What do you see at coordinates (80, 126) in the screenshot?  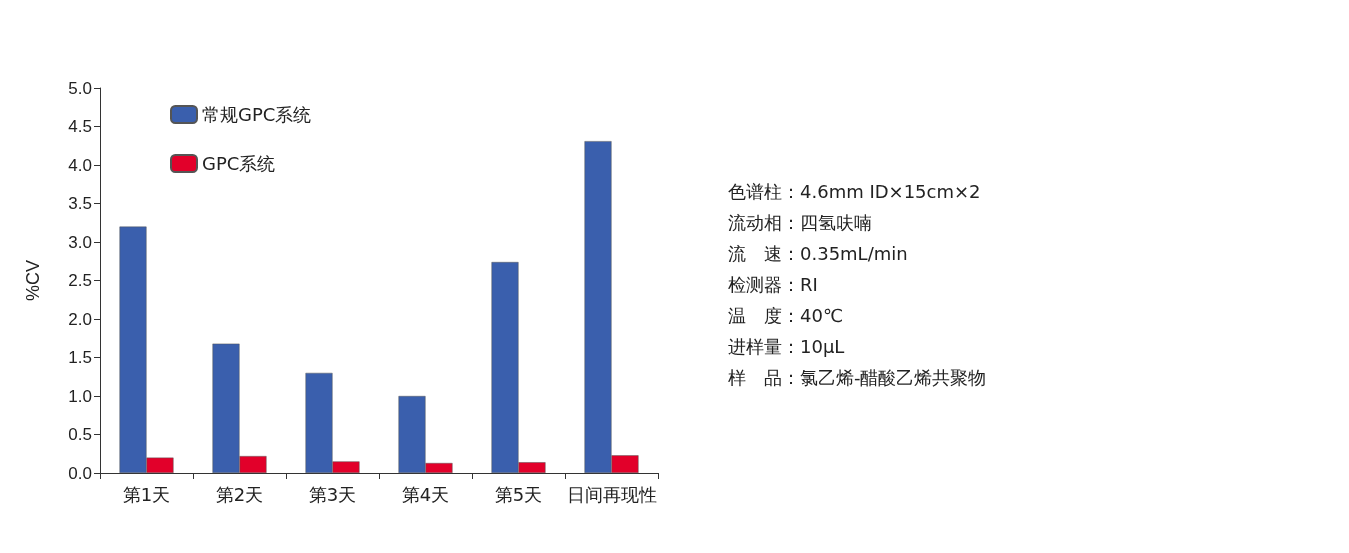 I see `y-tick-label: 4.5` at bounding box center [80, 126].